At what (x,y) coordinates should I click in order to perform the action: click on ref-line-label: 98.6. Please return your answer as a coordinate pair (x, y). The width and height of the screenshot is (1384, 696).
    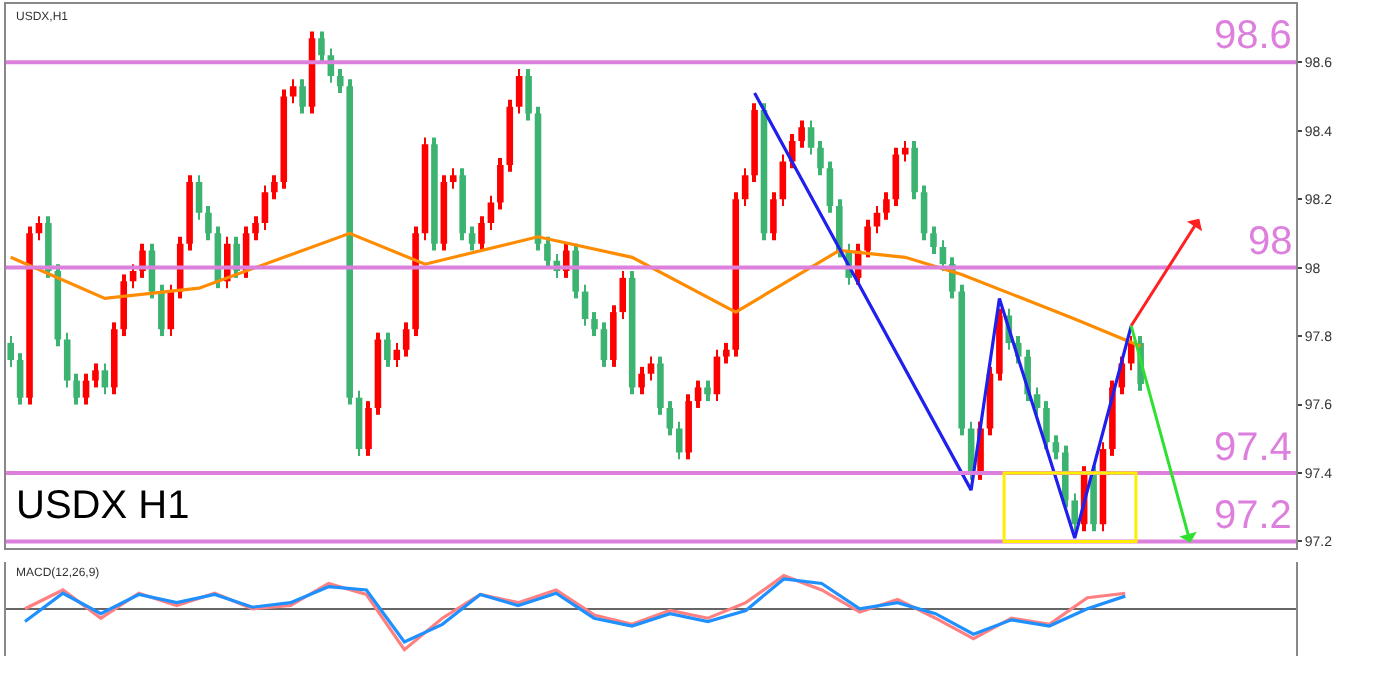
    Looking at the image, I should click on (1253, 36).